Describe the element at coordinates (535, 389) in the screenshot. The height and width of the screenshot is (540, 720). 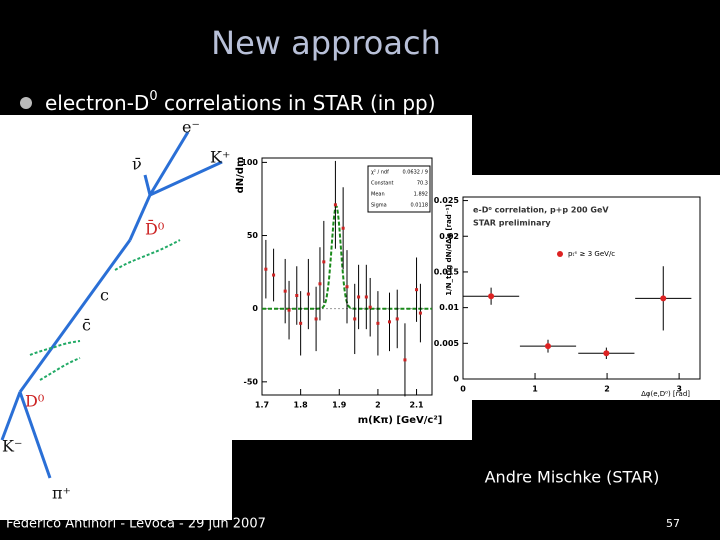
I see `x-tick-label: 1` at that location.